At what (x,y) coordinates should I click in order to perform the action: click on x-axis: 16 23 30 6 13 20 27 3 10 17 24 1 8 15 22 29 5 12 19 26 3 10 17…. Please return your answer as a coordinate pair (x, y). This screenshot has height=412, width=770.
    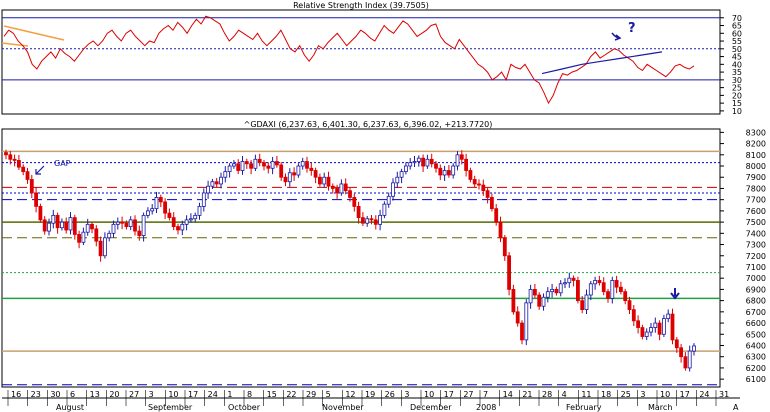
    Looking at the image, I should click on (371, 401).